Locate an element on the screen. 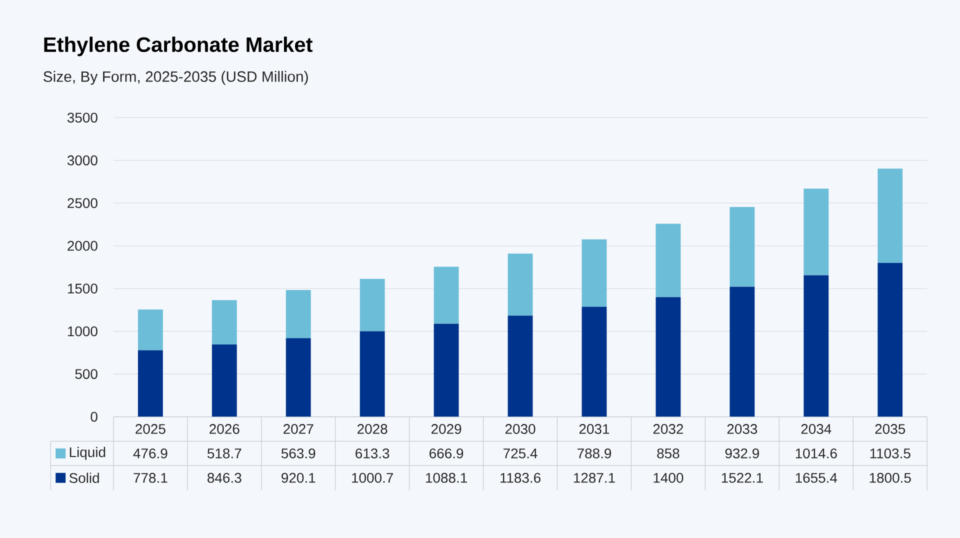 The image size is (960, 538). x-tick-label: 2025 is located at coordinates (151, 429).